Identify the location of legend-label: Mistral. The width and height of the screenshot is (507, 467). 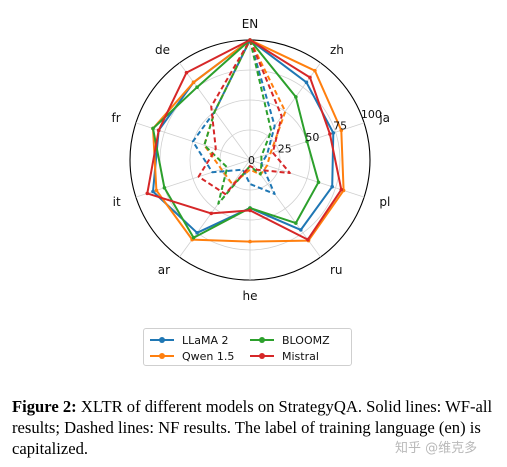
(300, 356).